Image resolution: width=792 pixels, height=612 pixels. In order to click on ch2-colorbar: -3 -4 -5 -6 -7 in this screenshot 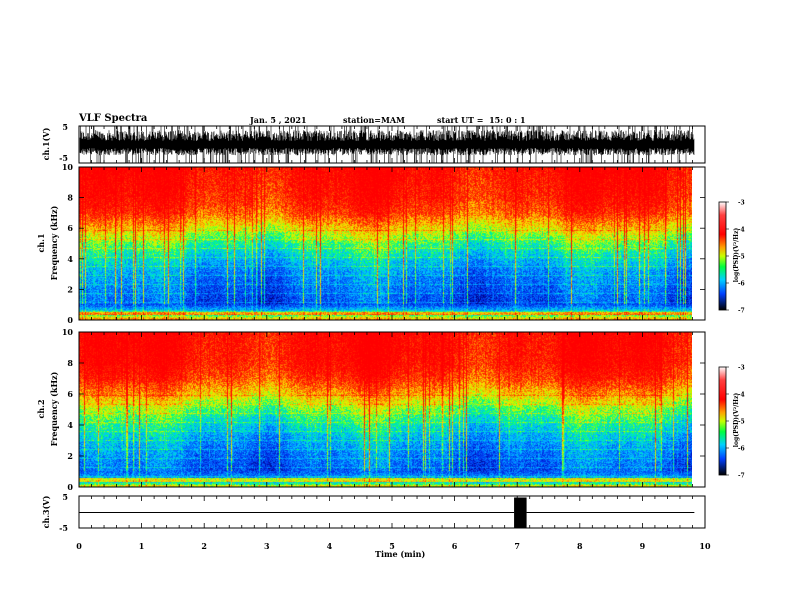, I will do `click(731, 422)`.